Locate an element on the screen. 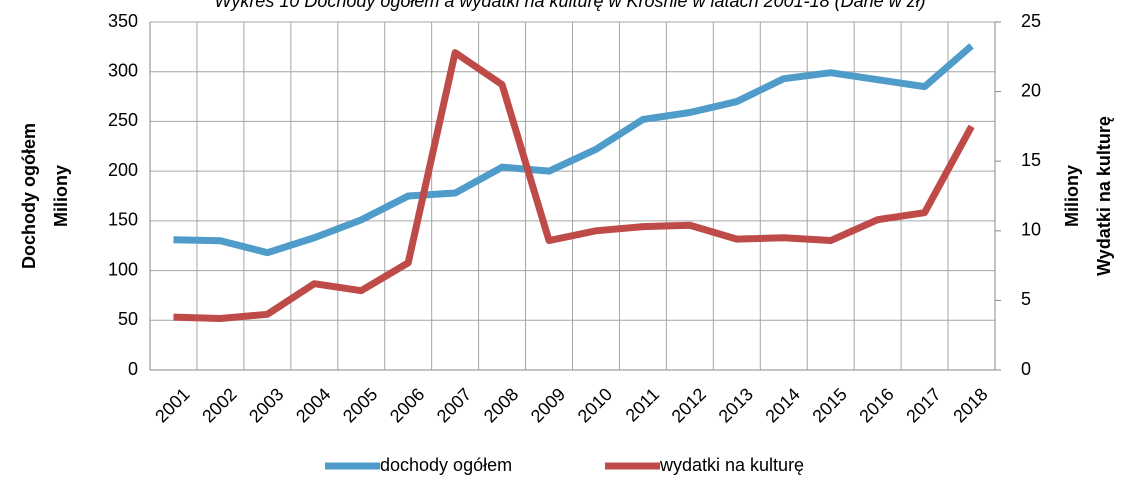 The image size is (1124, 479). x-tick-label: 2014 is located at coordinates (782, 405).